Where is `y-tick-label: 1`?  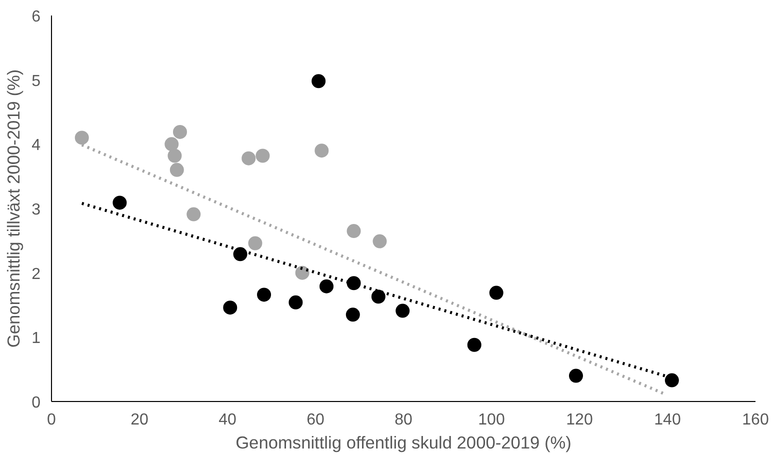 y-tick-label: 1 is located at coordinates (36, 339).